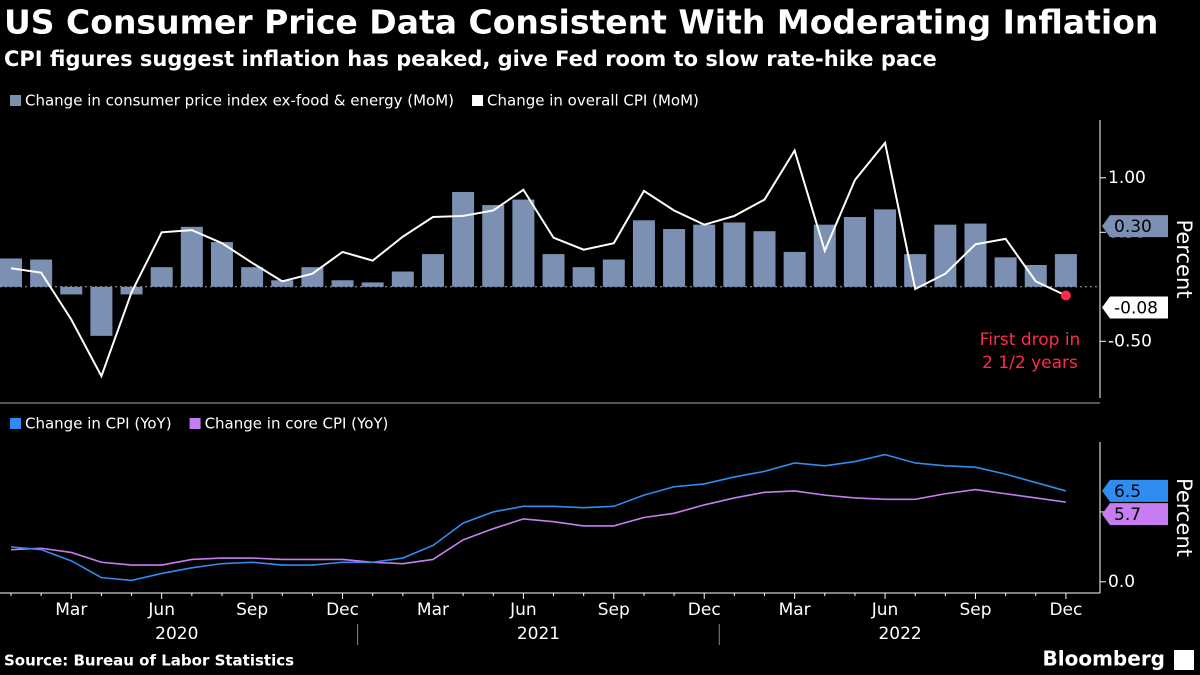 The image size is (1200, 675). What do you see at coordinates (1065, 295) in the screenshot?
I see `highlight-dot` at bounding box center [1065, 295].